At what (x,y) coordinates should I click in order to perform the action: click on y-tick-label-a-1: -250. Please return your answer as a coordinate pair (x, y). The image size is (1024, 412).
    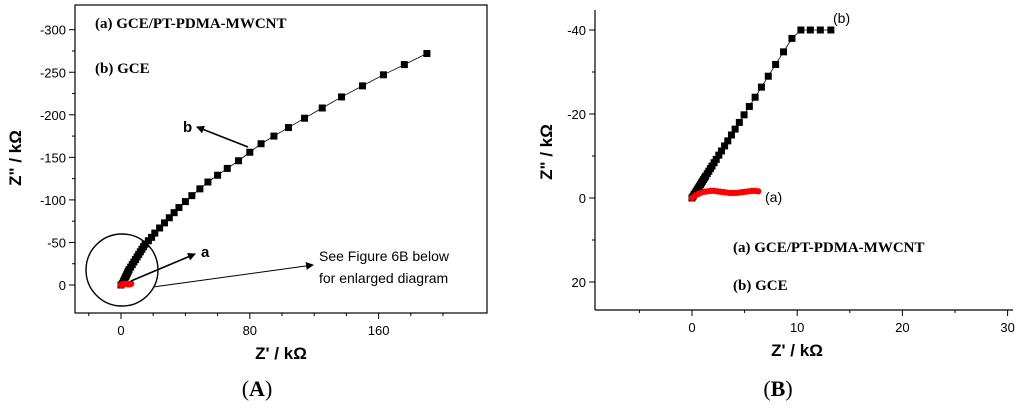
    Looking at the image, I should click on (53, 72).